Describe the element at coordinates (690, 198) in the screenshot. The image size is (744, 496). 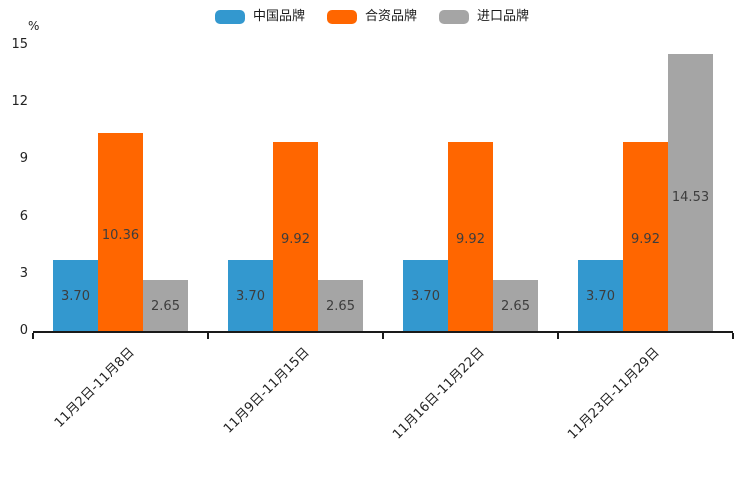
I see `bar-value-label: 14.53` at that location.